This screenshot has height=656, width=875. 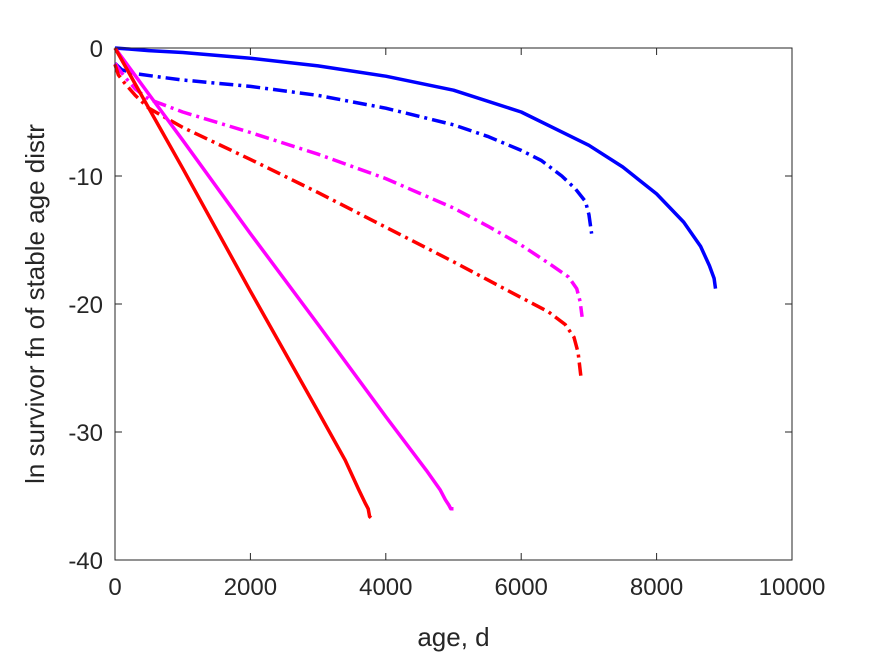 I want to click on y-tick-label: -20, so click(x=85, y=305).